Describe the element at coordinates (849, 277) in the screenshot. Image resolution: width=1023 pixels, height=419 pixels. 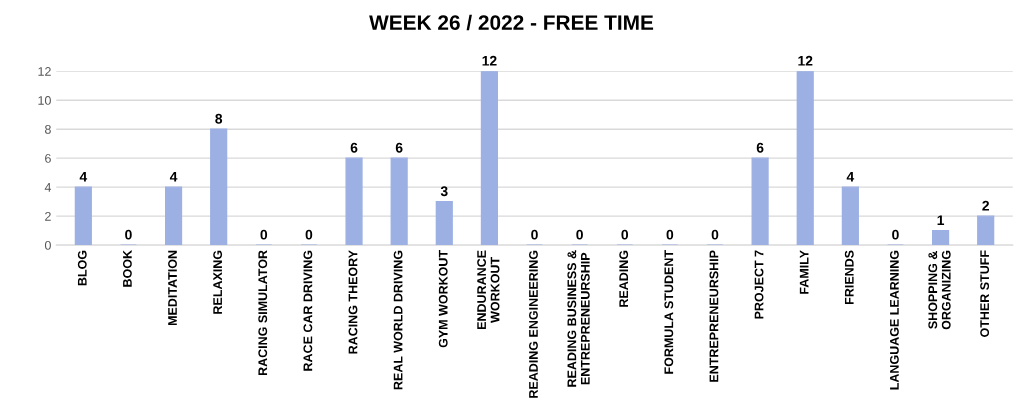
I see `x-tick-label: FRIENDS` at that location.